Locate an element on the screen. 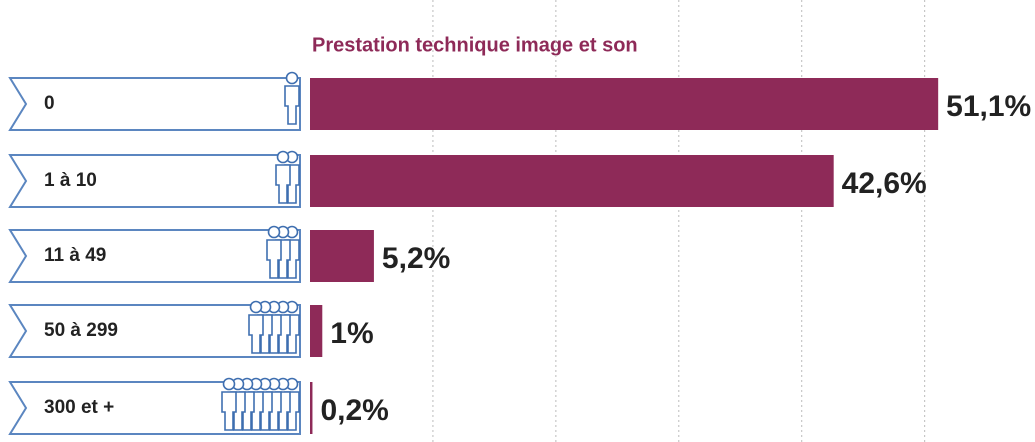 This screenshot has width=1035, height=442. value-label: 1% is located at coordinates (351, 333).